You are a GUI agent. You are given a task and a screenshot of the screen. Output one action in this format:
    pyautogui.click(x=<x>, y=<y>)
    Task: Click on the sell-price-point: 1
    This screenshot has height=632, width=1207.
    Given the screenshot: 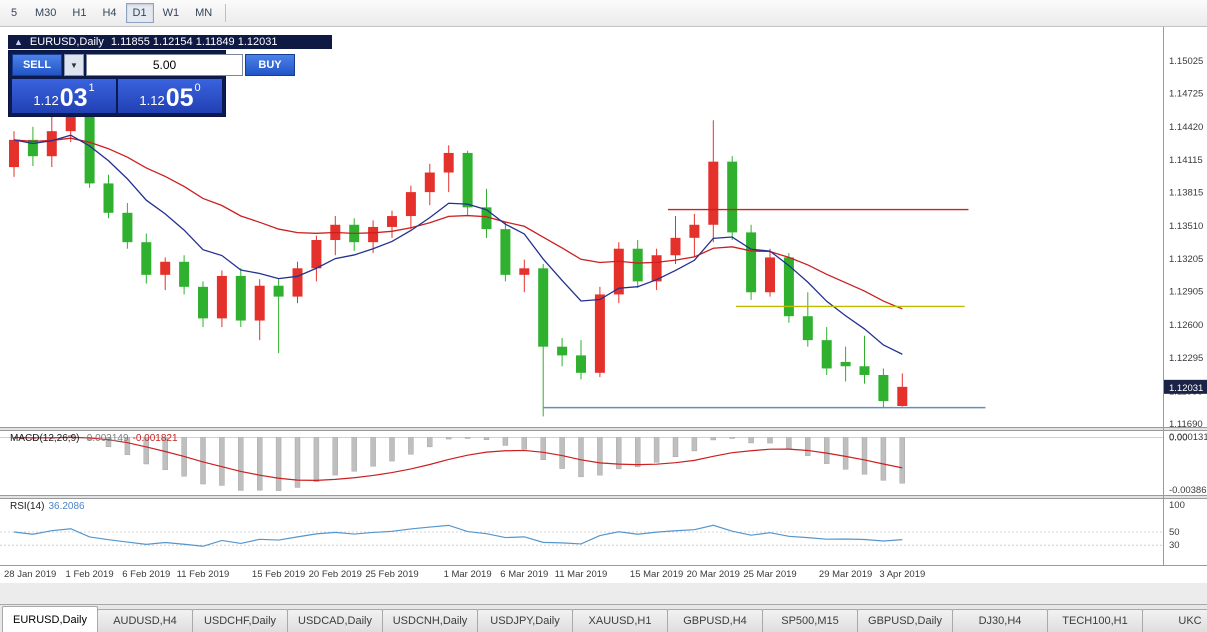 What is the action you would take?
    pyautogui.click(x=91, y=88)
    